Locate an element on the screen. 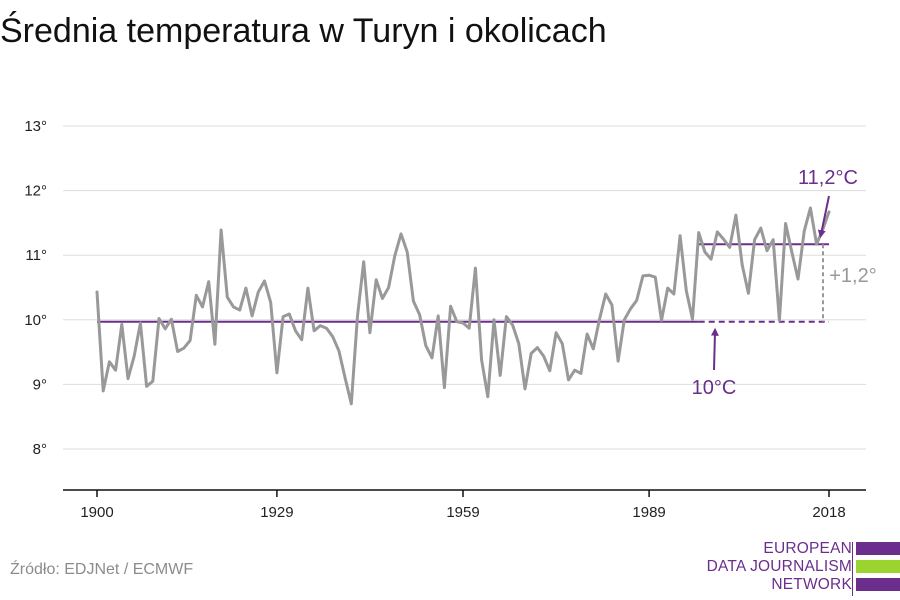 This screenshot has width=900, height=600. logo-line-european: EUROPEAN is located at coordinates (807, 548).